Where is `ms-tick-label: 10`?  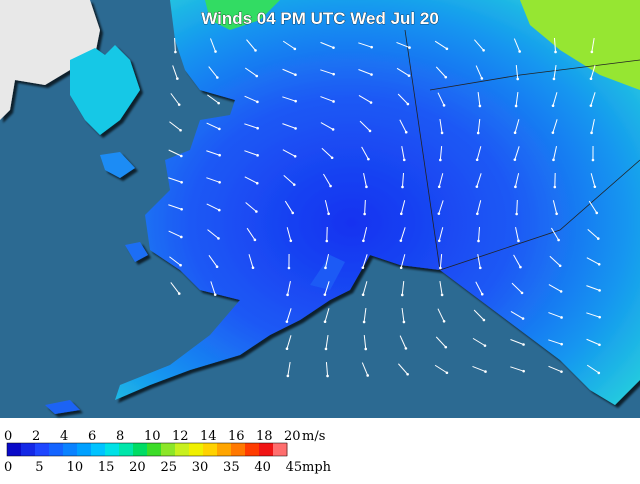 ms-tick-label: 10 is located at coordinates (152, 436).